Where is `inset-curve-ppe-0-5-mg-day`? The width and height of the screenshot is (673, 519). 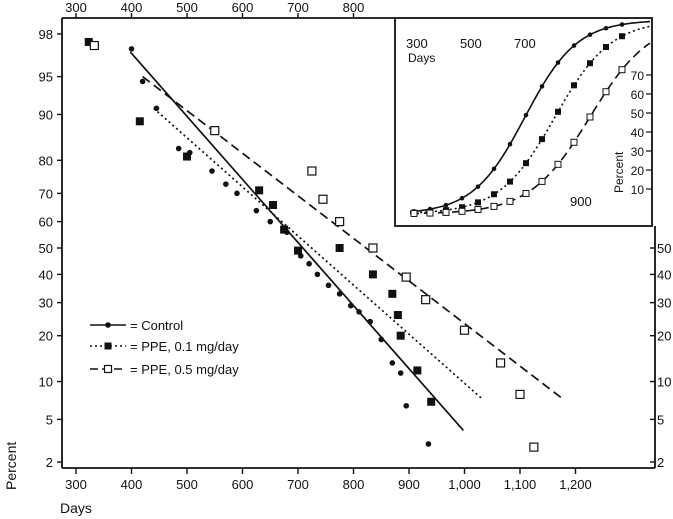
inset-curve-ppe-0-5-mg-day is located at coordinates (530, 128).